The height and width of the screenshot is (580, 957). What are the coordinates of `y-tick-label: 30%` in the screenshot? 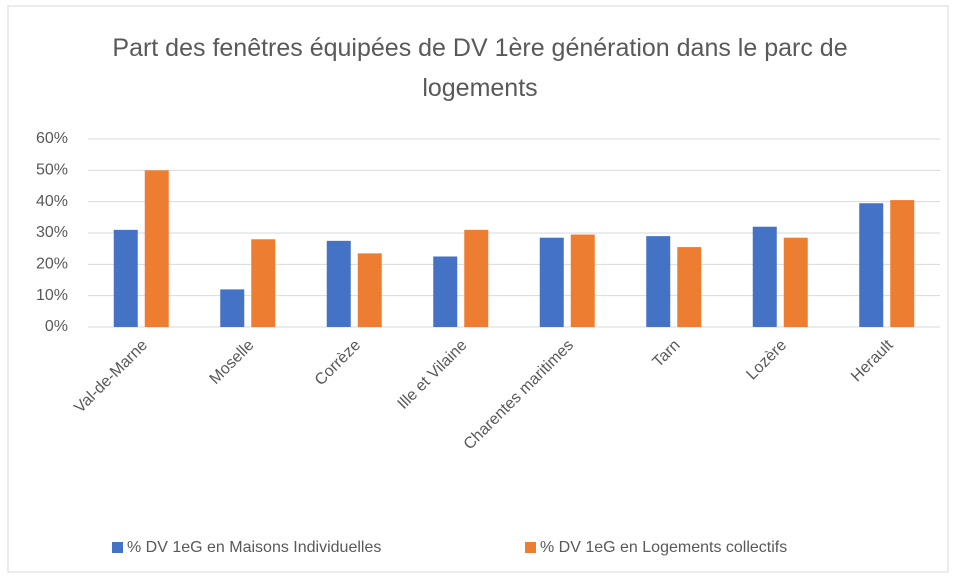 It's located at (52, 232).